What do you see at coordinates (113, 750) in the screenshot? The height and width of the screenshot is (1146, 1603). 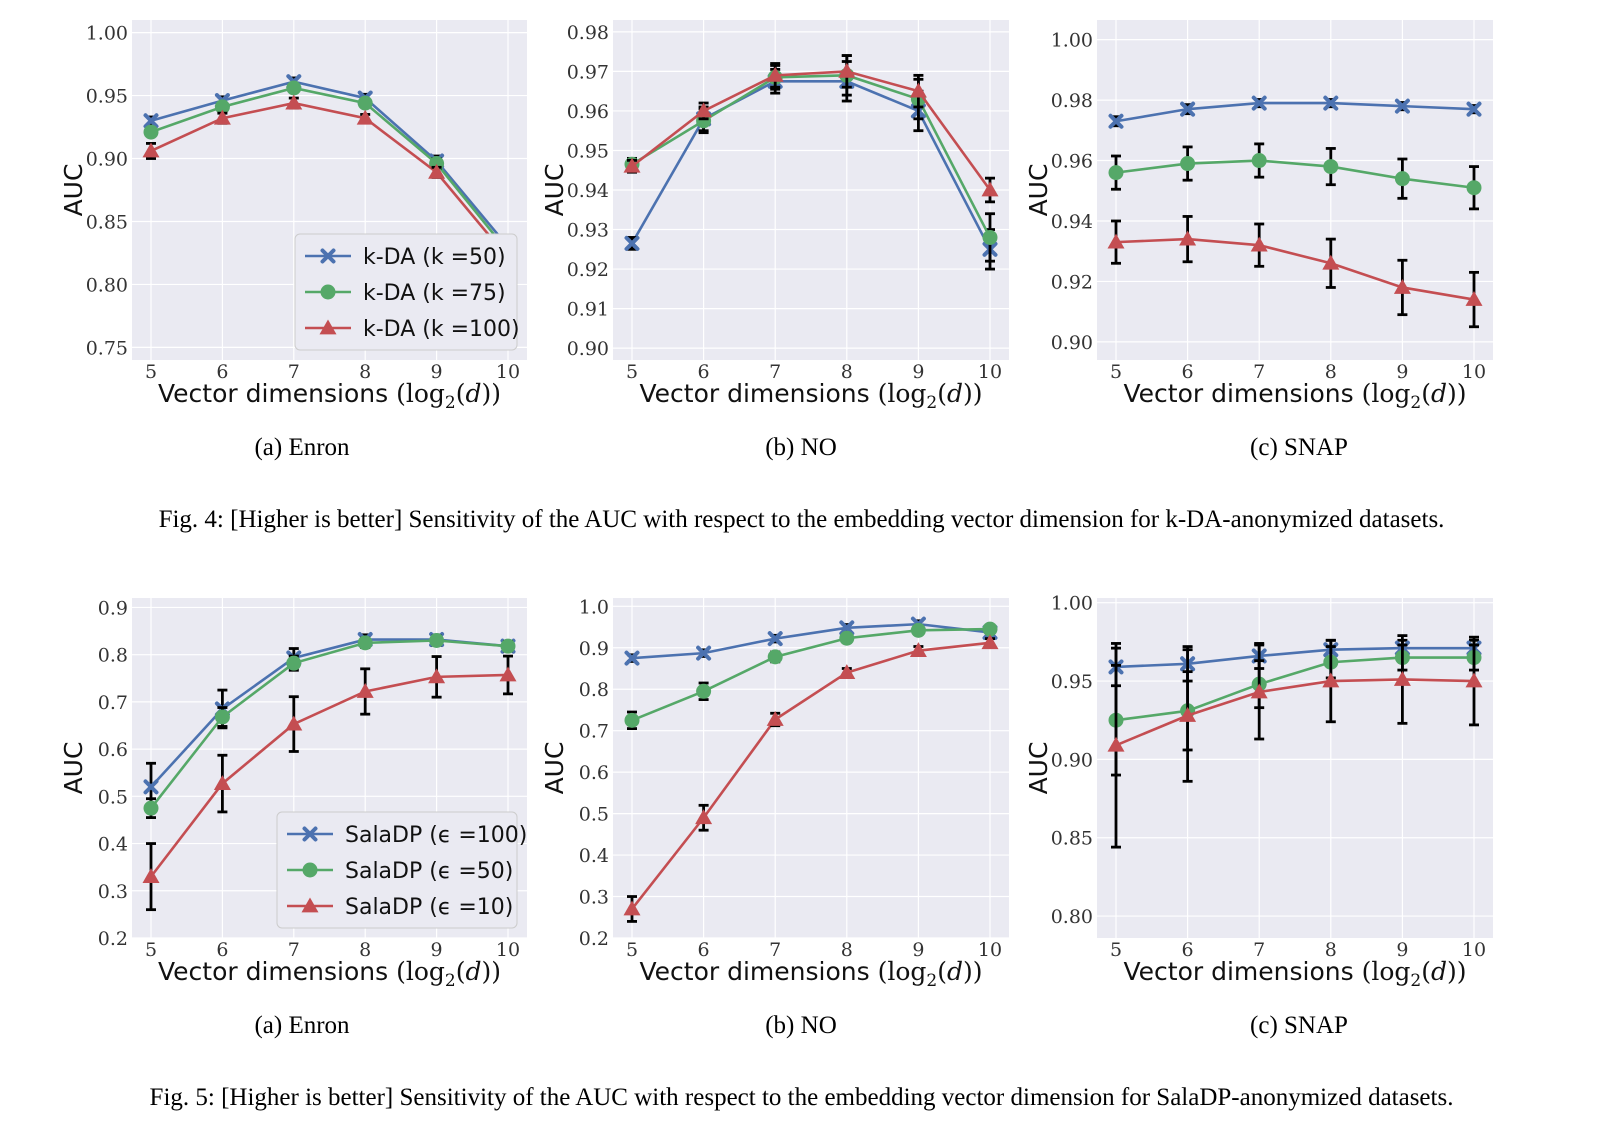 I see `y-tick-label: 0.6` at bounding box center [113, 750].